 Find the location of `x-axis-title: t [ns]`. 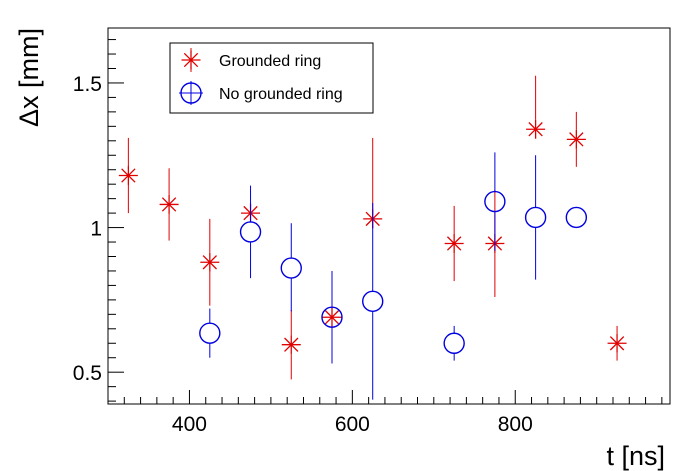

x-axis-title: t [ns] is located at coordinates (635, 456).